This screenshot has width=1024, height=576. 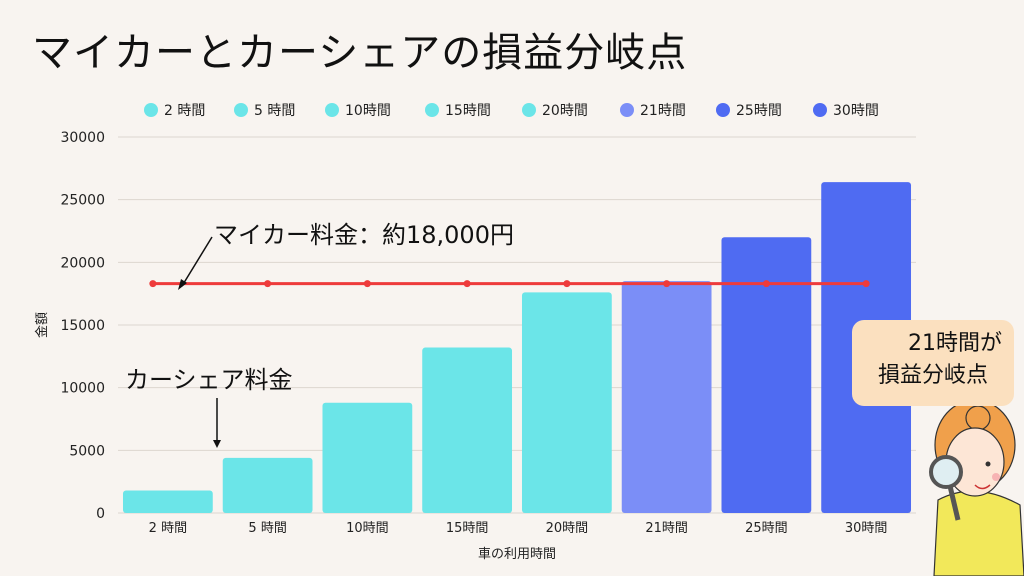 What do you see at coordinates (467, 528) in the screenshot?
I see `x-tick-label: 15時間` at bounding box center [467, 528].